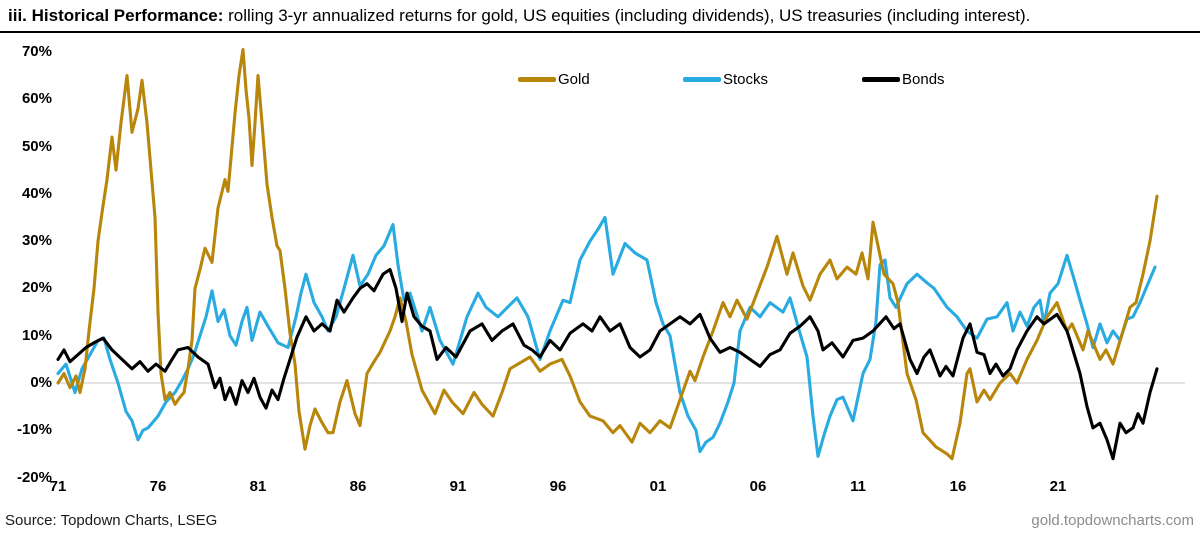 The image size is (1200, 542). Describe the element at coordinates (1058, 486) in the screenshot. I see `x-tick-label-21: 21` at that location.